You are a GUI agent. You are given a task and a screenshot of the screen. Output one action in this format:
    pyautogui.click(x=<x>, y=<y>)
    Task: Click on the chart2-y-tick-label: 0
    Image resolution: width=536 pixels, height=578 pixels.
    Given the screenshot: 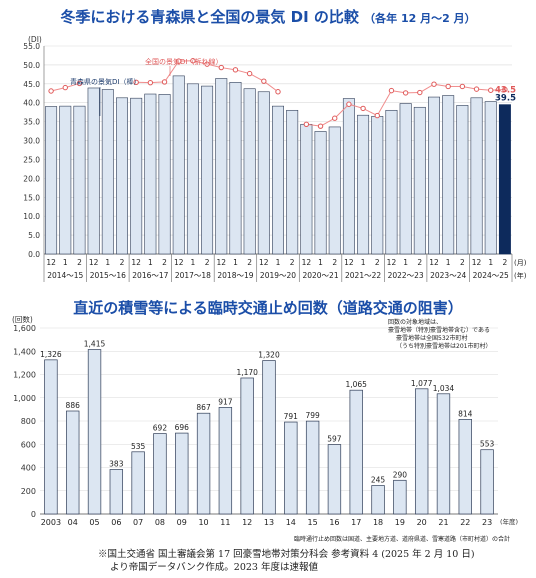 What is the action you would take?
    pyautogui.click(x=33, y=514)
    